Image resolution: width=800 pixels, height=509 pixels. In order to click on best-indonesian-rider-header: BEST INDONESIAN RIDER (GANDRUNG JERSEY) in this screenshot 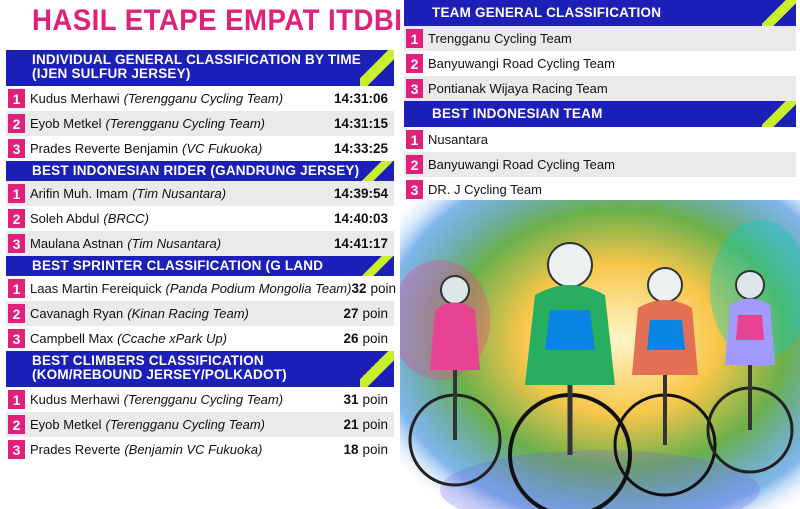, I will do `click(200, 171)`.